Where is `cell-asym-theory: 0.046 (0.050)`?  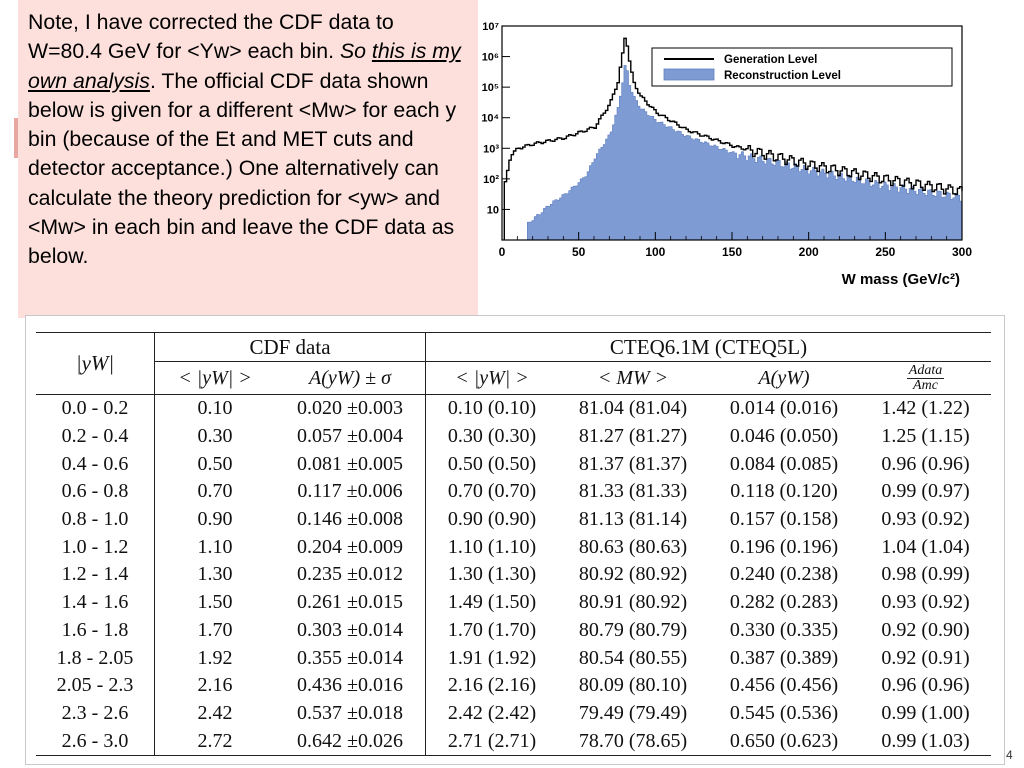
cell-asym-theory: 0.046 (0.050) is located at coordinates (784, 436).